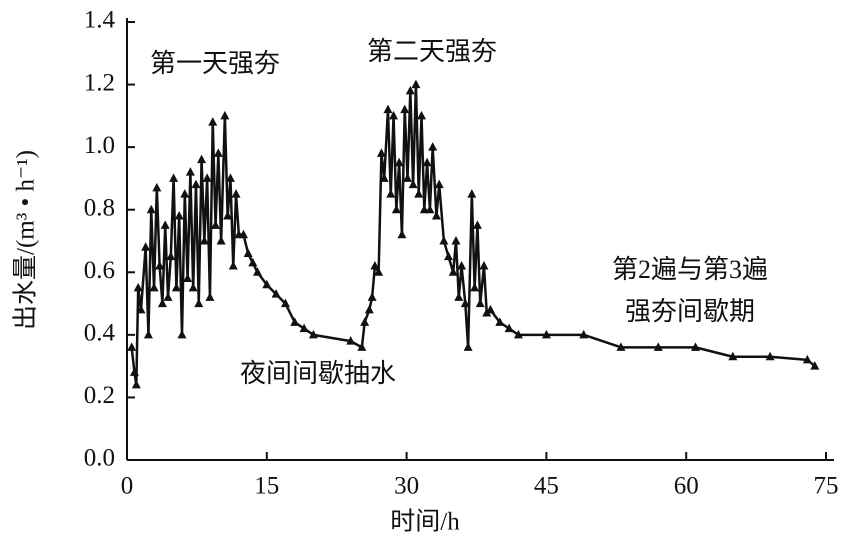  Describe the element at coordinates (432, 51) in the screenshot. I see `annotation: 第二天强夯` at that location.